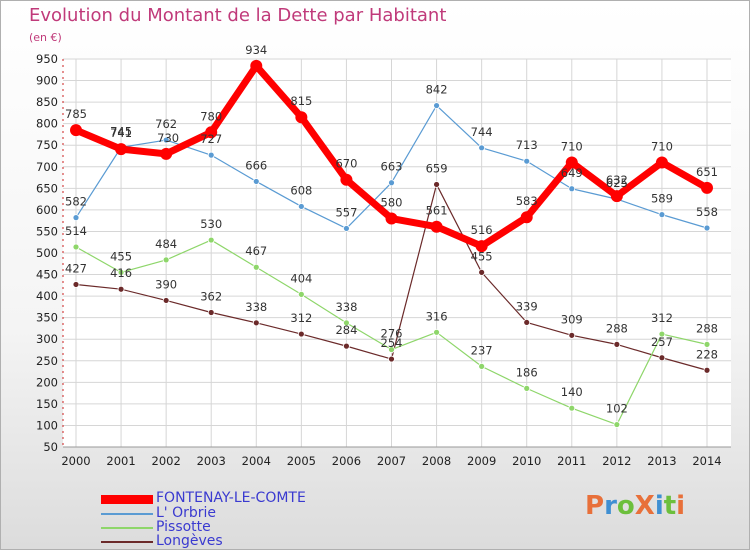 The height and width of the screenshot is (551, 750). Describe the element at coordinates (482, 230) in the screenshot. I see `data-label: 516` at that location.